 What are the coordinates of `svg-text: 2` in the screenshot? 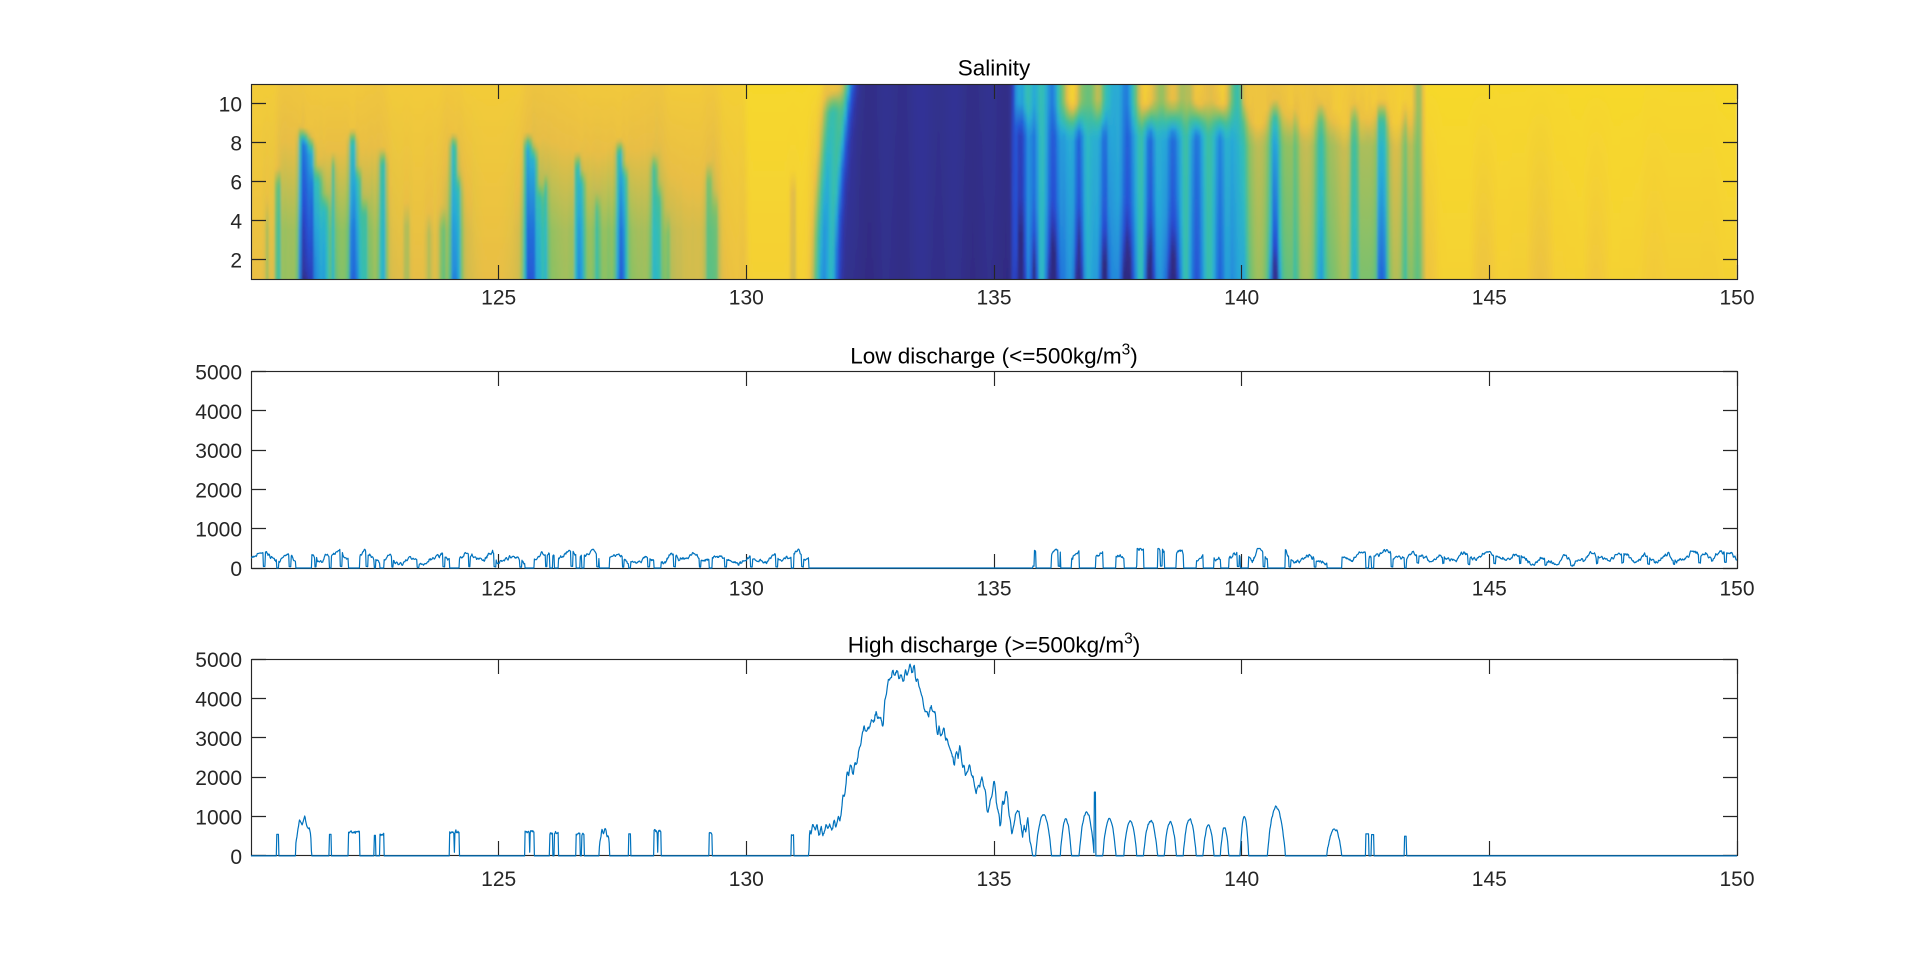 It's located at (236, 261).